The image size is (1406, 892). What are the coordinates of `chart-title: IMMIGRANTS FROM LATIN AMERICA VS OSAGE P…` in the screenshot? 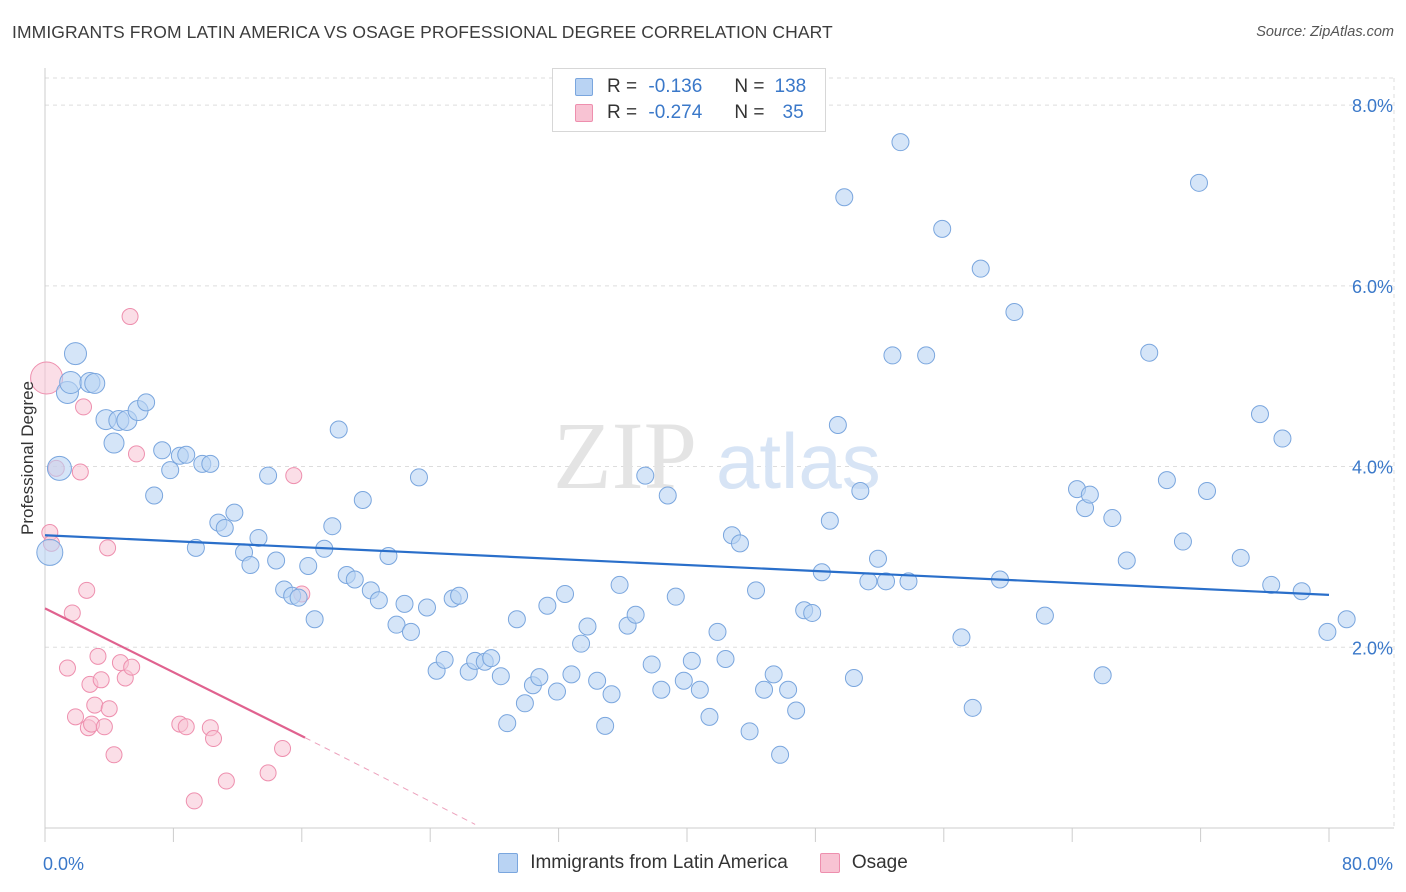 It's located at (422, 32).